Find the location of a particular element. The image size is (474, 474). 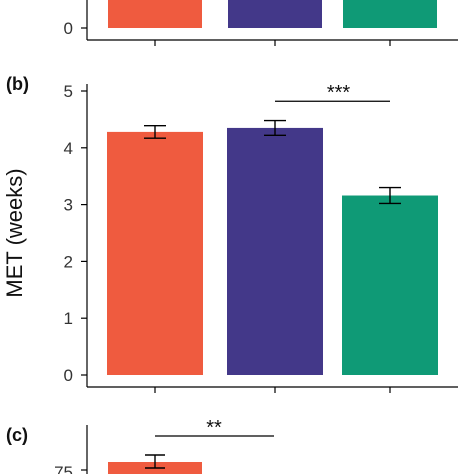

panel-a: 0 is located at coordinates (261, 23).